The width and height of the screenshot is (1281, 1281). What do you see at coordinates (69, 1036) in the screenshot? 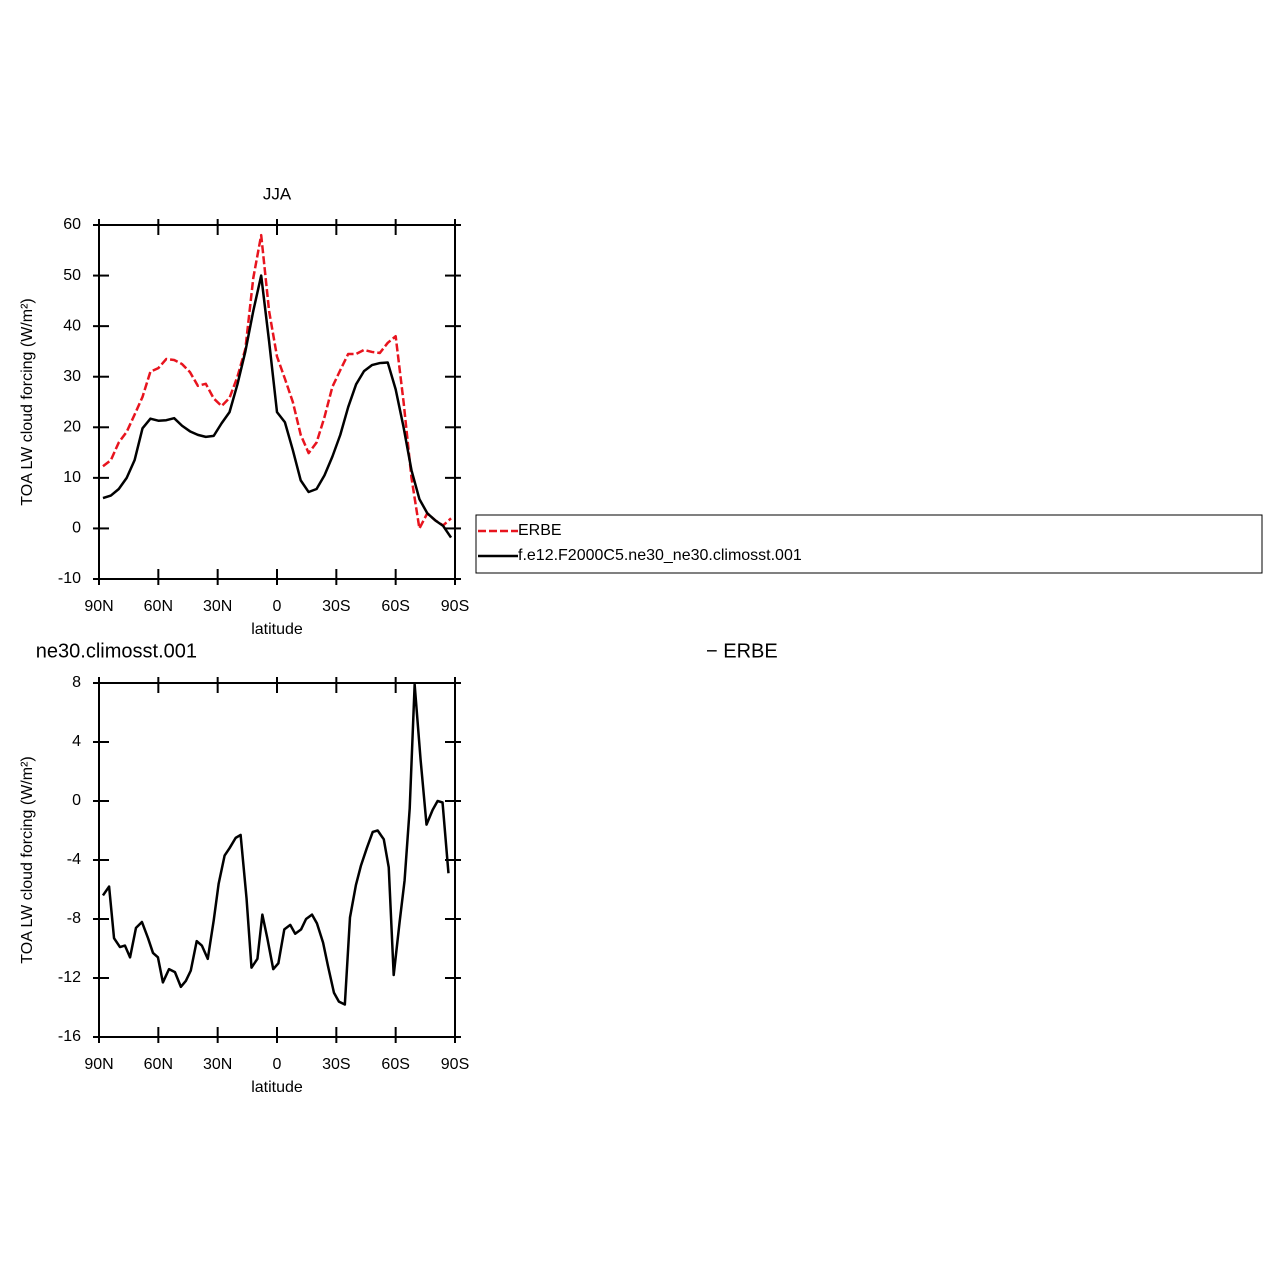
I see `y-tick-label: -16` at bounding box center [69, 1036].